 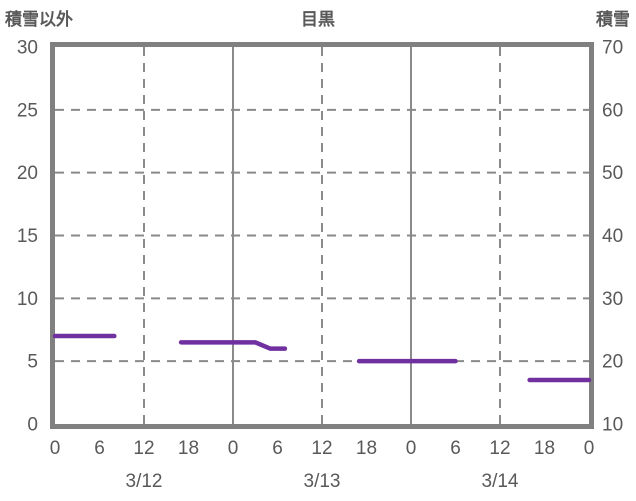 What do you see at coordinates (613, 19) in the screenshot?
I see `right-axis-title: 積雪` at bounding box center [613, 19].